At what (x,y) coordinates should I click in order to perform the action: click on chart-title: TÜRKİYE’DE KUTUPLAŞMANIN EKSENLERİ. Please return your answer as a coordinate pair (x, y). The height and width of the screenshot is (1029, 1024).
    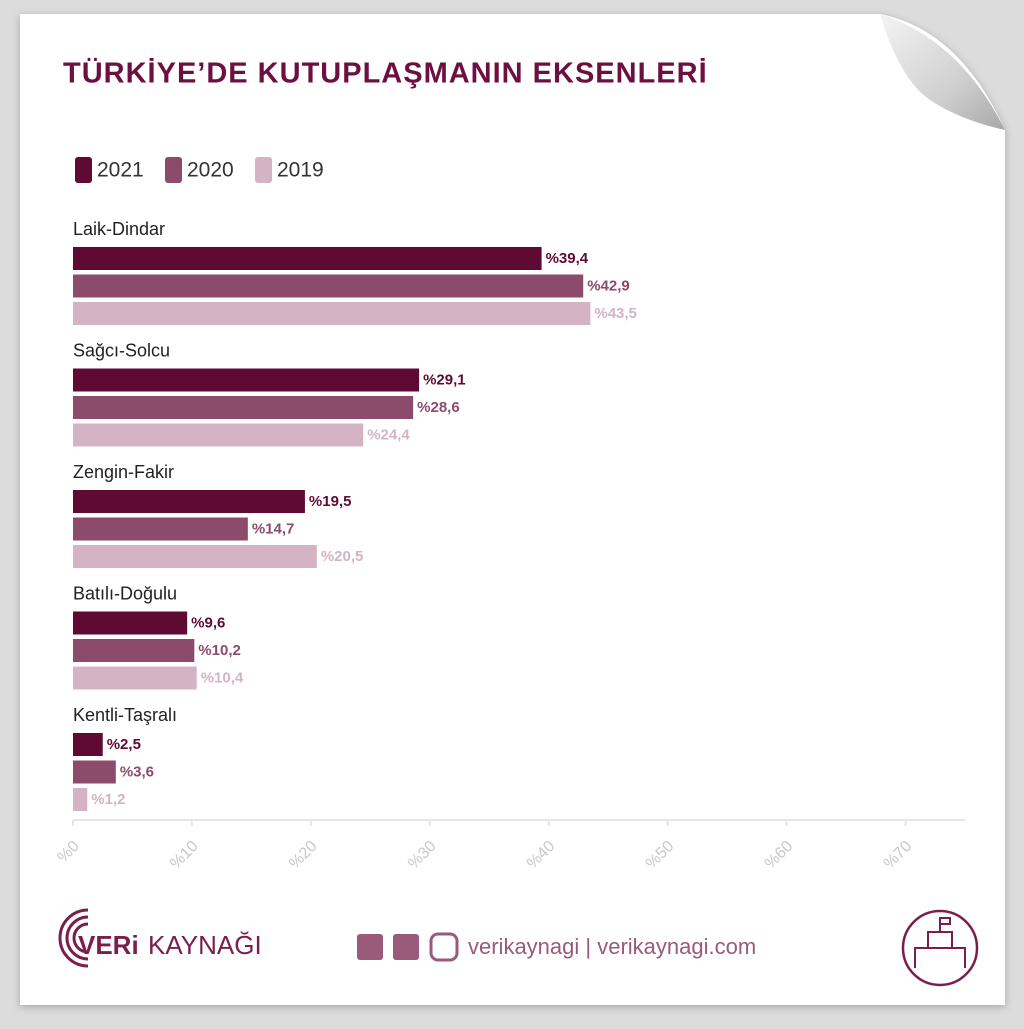
    Looking at the image, I should click on (385, 73).